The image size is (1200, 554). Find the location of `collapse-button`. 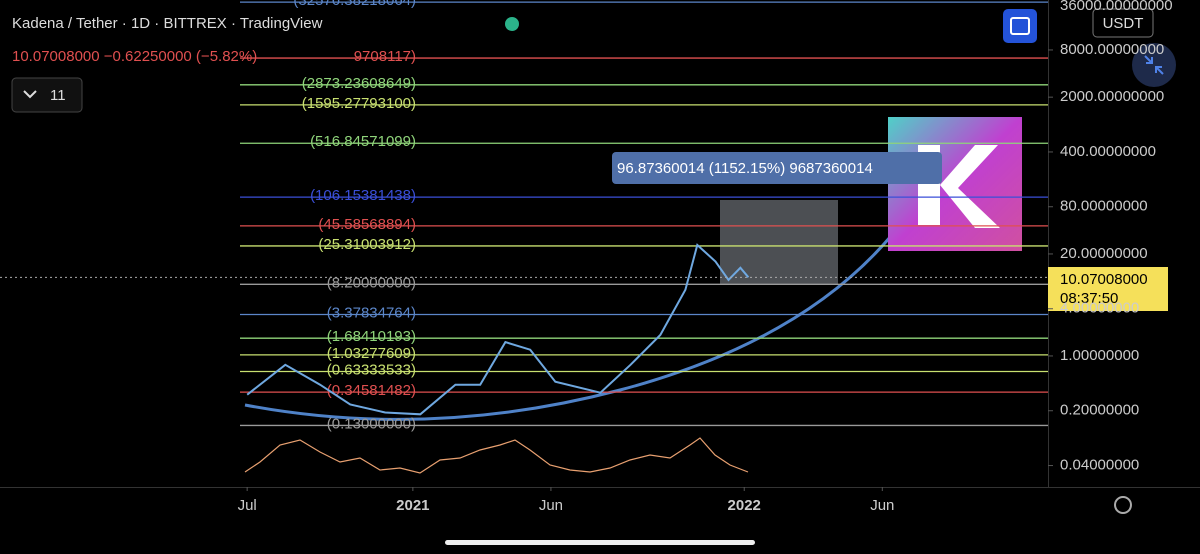

collapse-button is located at coordinates (1154, 65).